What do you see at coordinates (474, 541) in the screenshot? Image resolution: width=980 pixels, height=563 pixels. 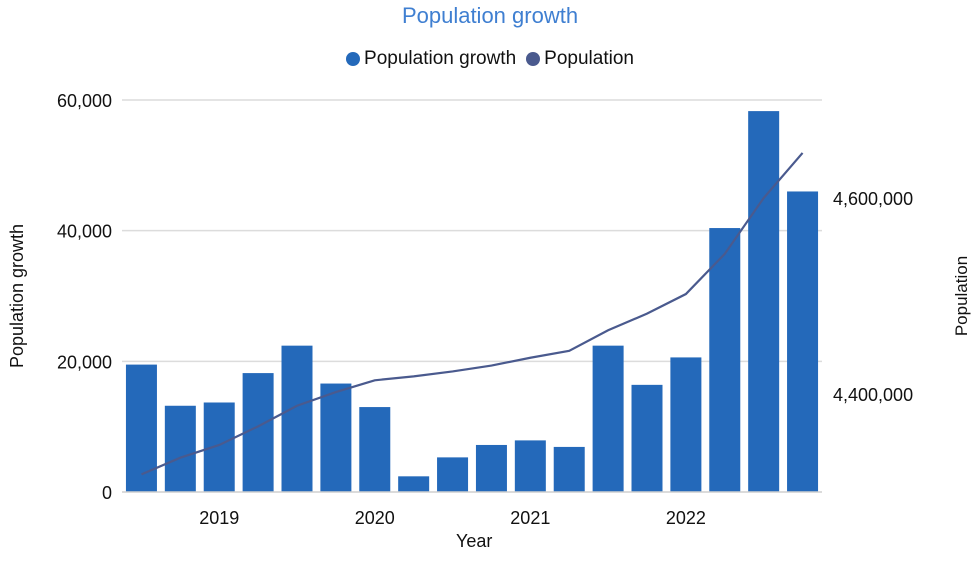 I see `x-axis-title: Year` at bounding box center [474, 541].